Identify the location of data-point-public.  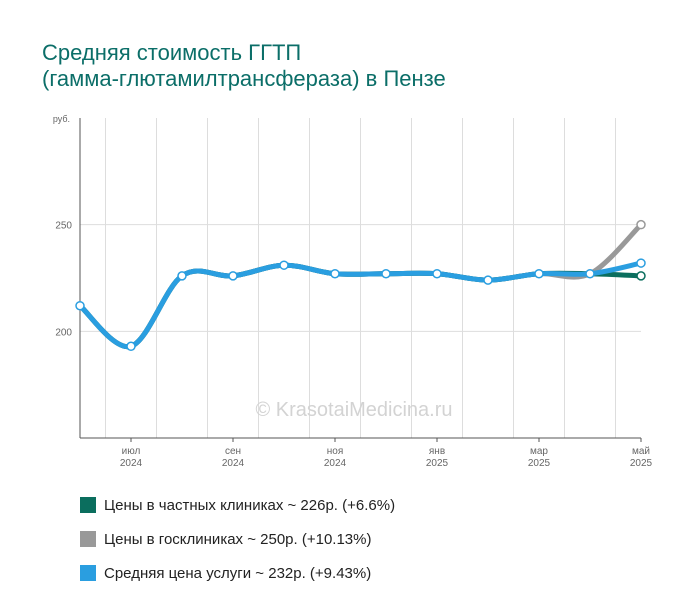
(641, 224).